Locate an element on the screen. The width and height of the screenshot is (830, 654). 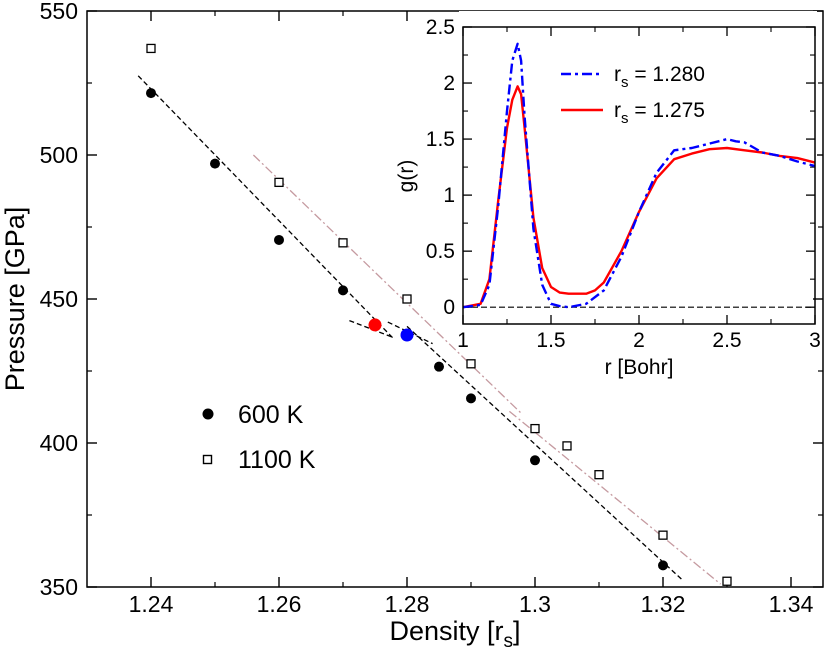
inset-legend-1280-sub: s is located at coordinates (625, 82).